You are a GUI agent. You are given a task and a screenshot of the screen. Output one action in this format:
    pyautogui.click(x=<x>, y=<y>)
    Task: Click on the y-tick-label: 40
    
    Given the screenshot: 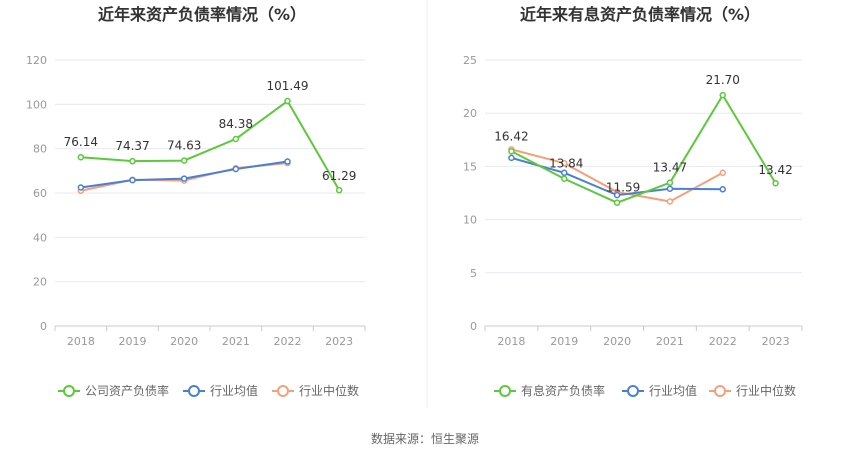 What is the action you would take?
    pyautogui.click(x=40, y=237)
    